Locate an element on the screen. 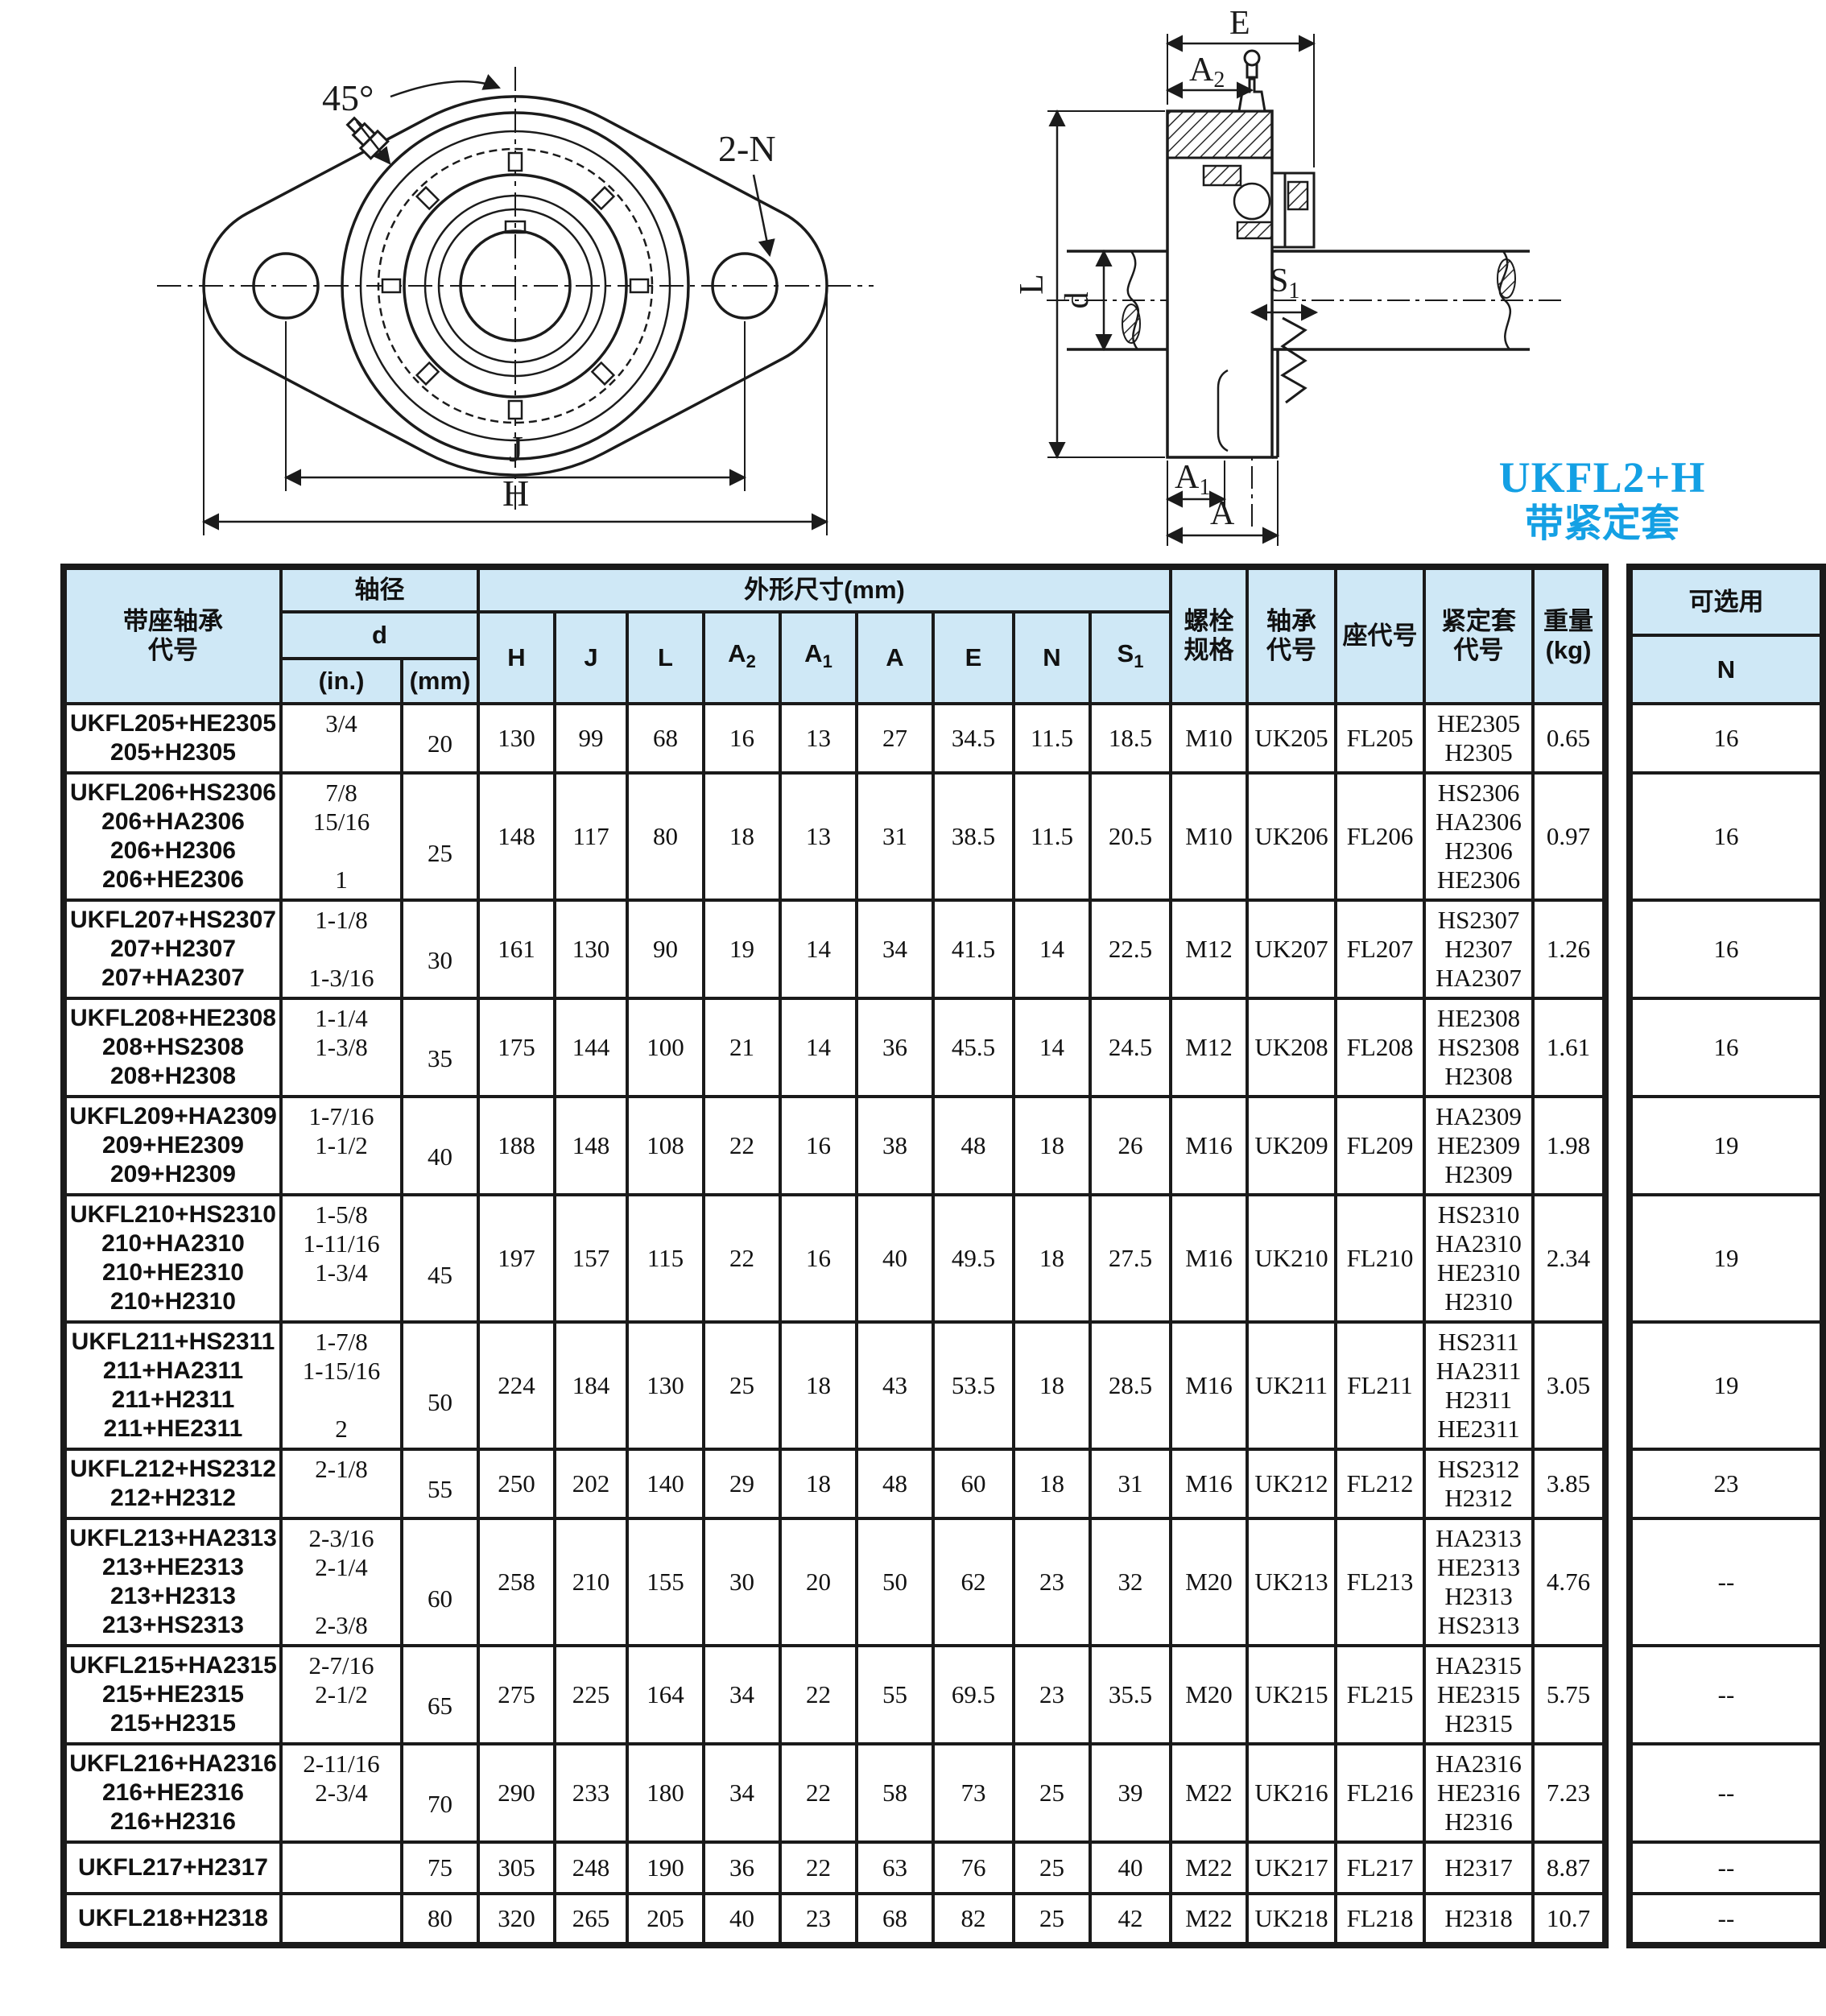 The image size is (1826, 2016). cell-A2: 22 is located at coordinates (742, 1258).